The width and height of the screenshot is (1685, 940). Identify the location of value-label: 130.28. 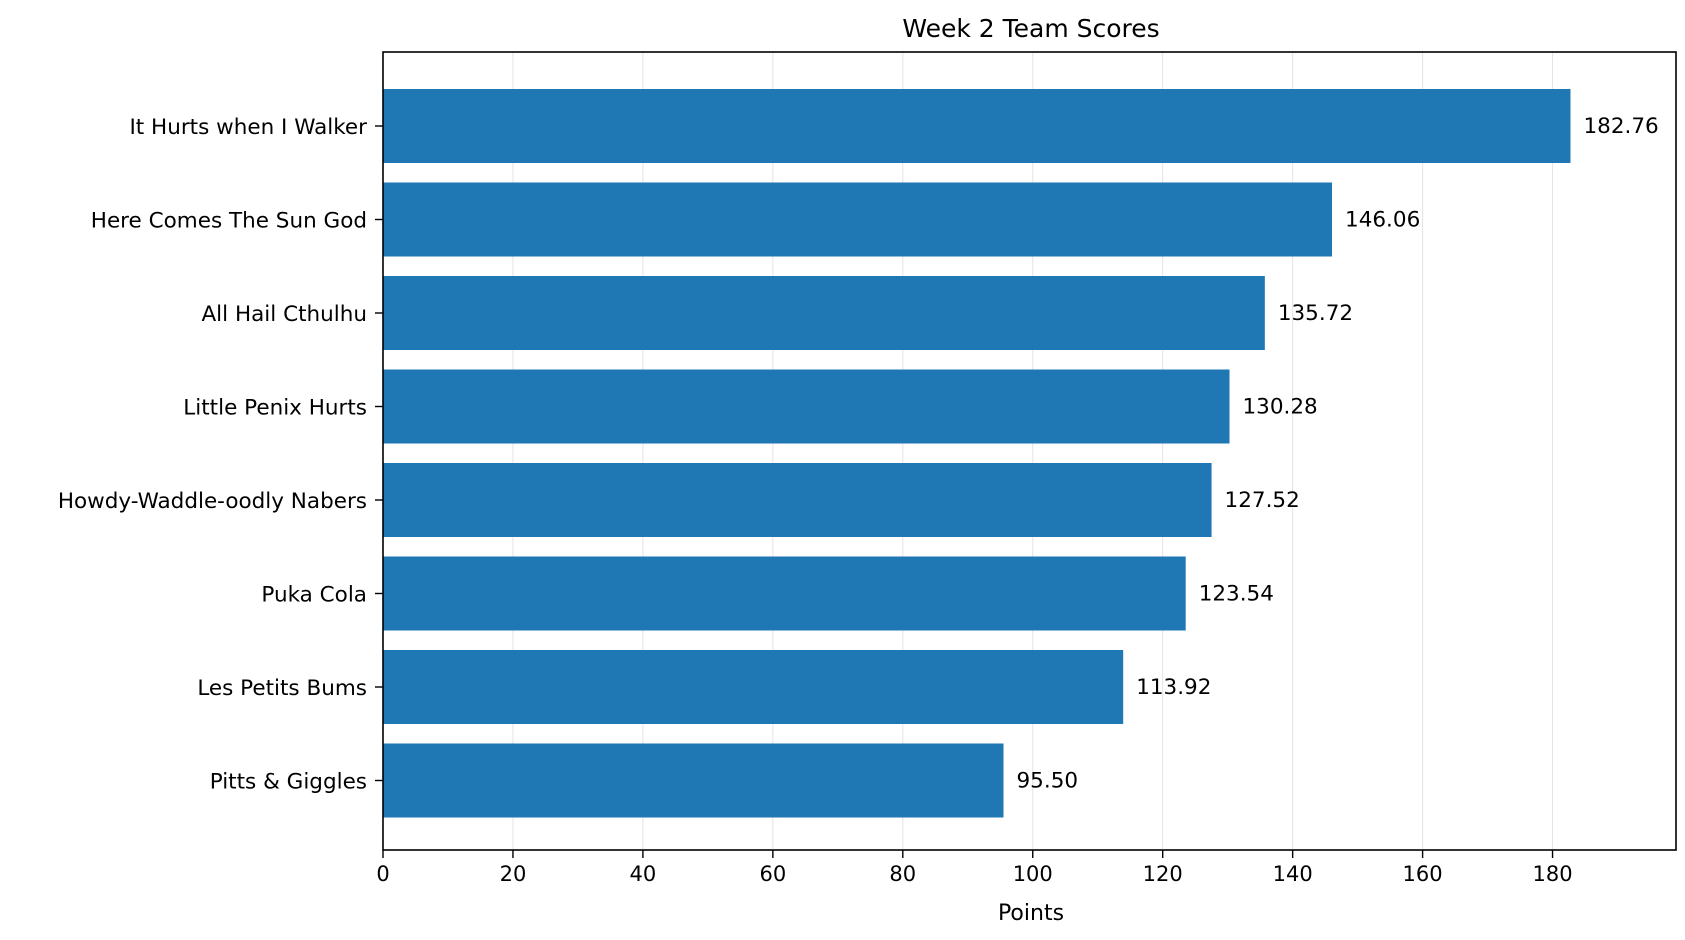
(1279, 407).